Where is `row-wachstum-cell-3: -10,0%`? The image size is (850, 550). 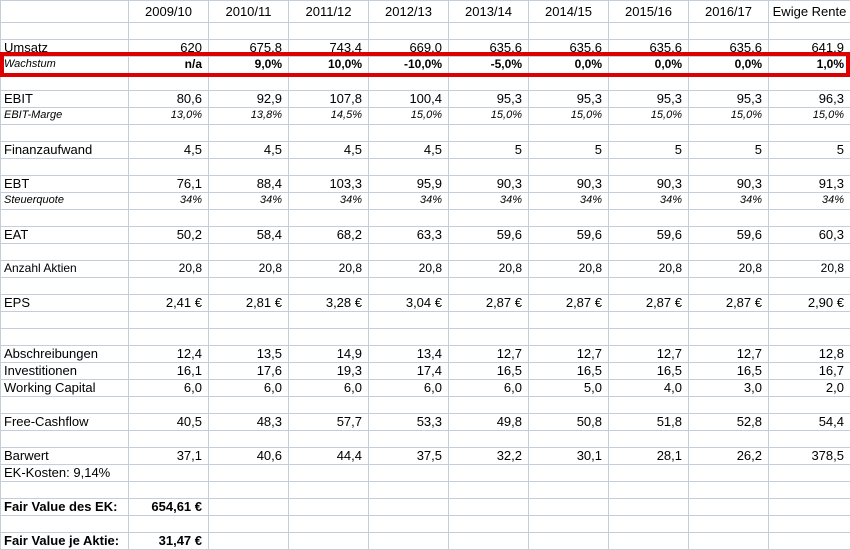
row-wachstum-cell-3: -10,0% is located at coordinates (409, 65).